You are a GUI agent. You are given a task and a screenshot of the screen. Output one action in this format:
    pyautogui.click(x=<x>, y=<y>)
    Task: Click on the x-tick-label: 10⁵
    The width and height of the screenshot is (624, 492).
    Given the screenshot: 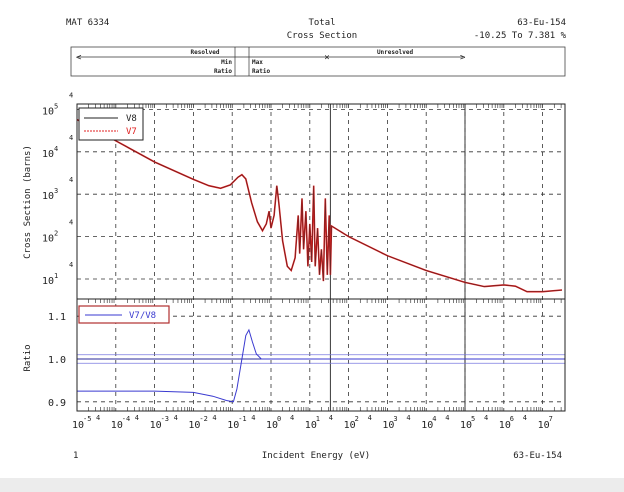 What is the action you would take?
    pyautogui.click(x=467, y=423)
    